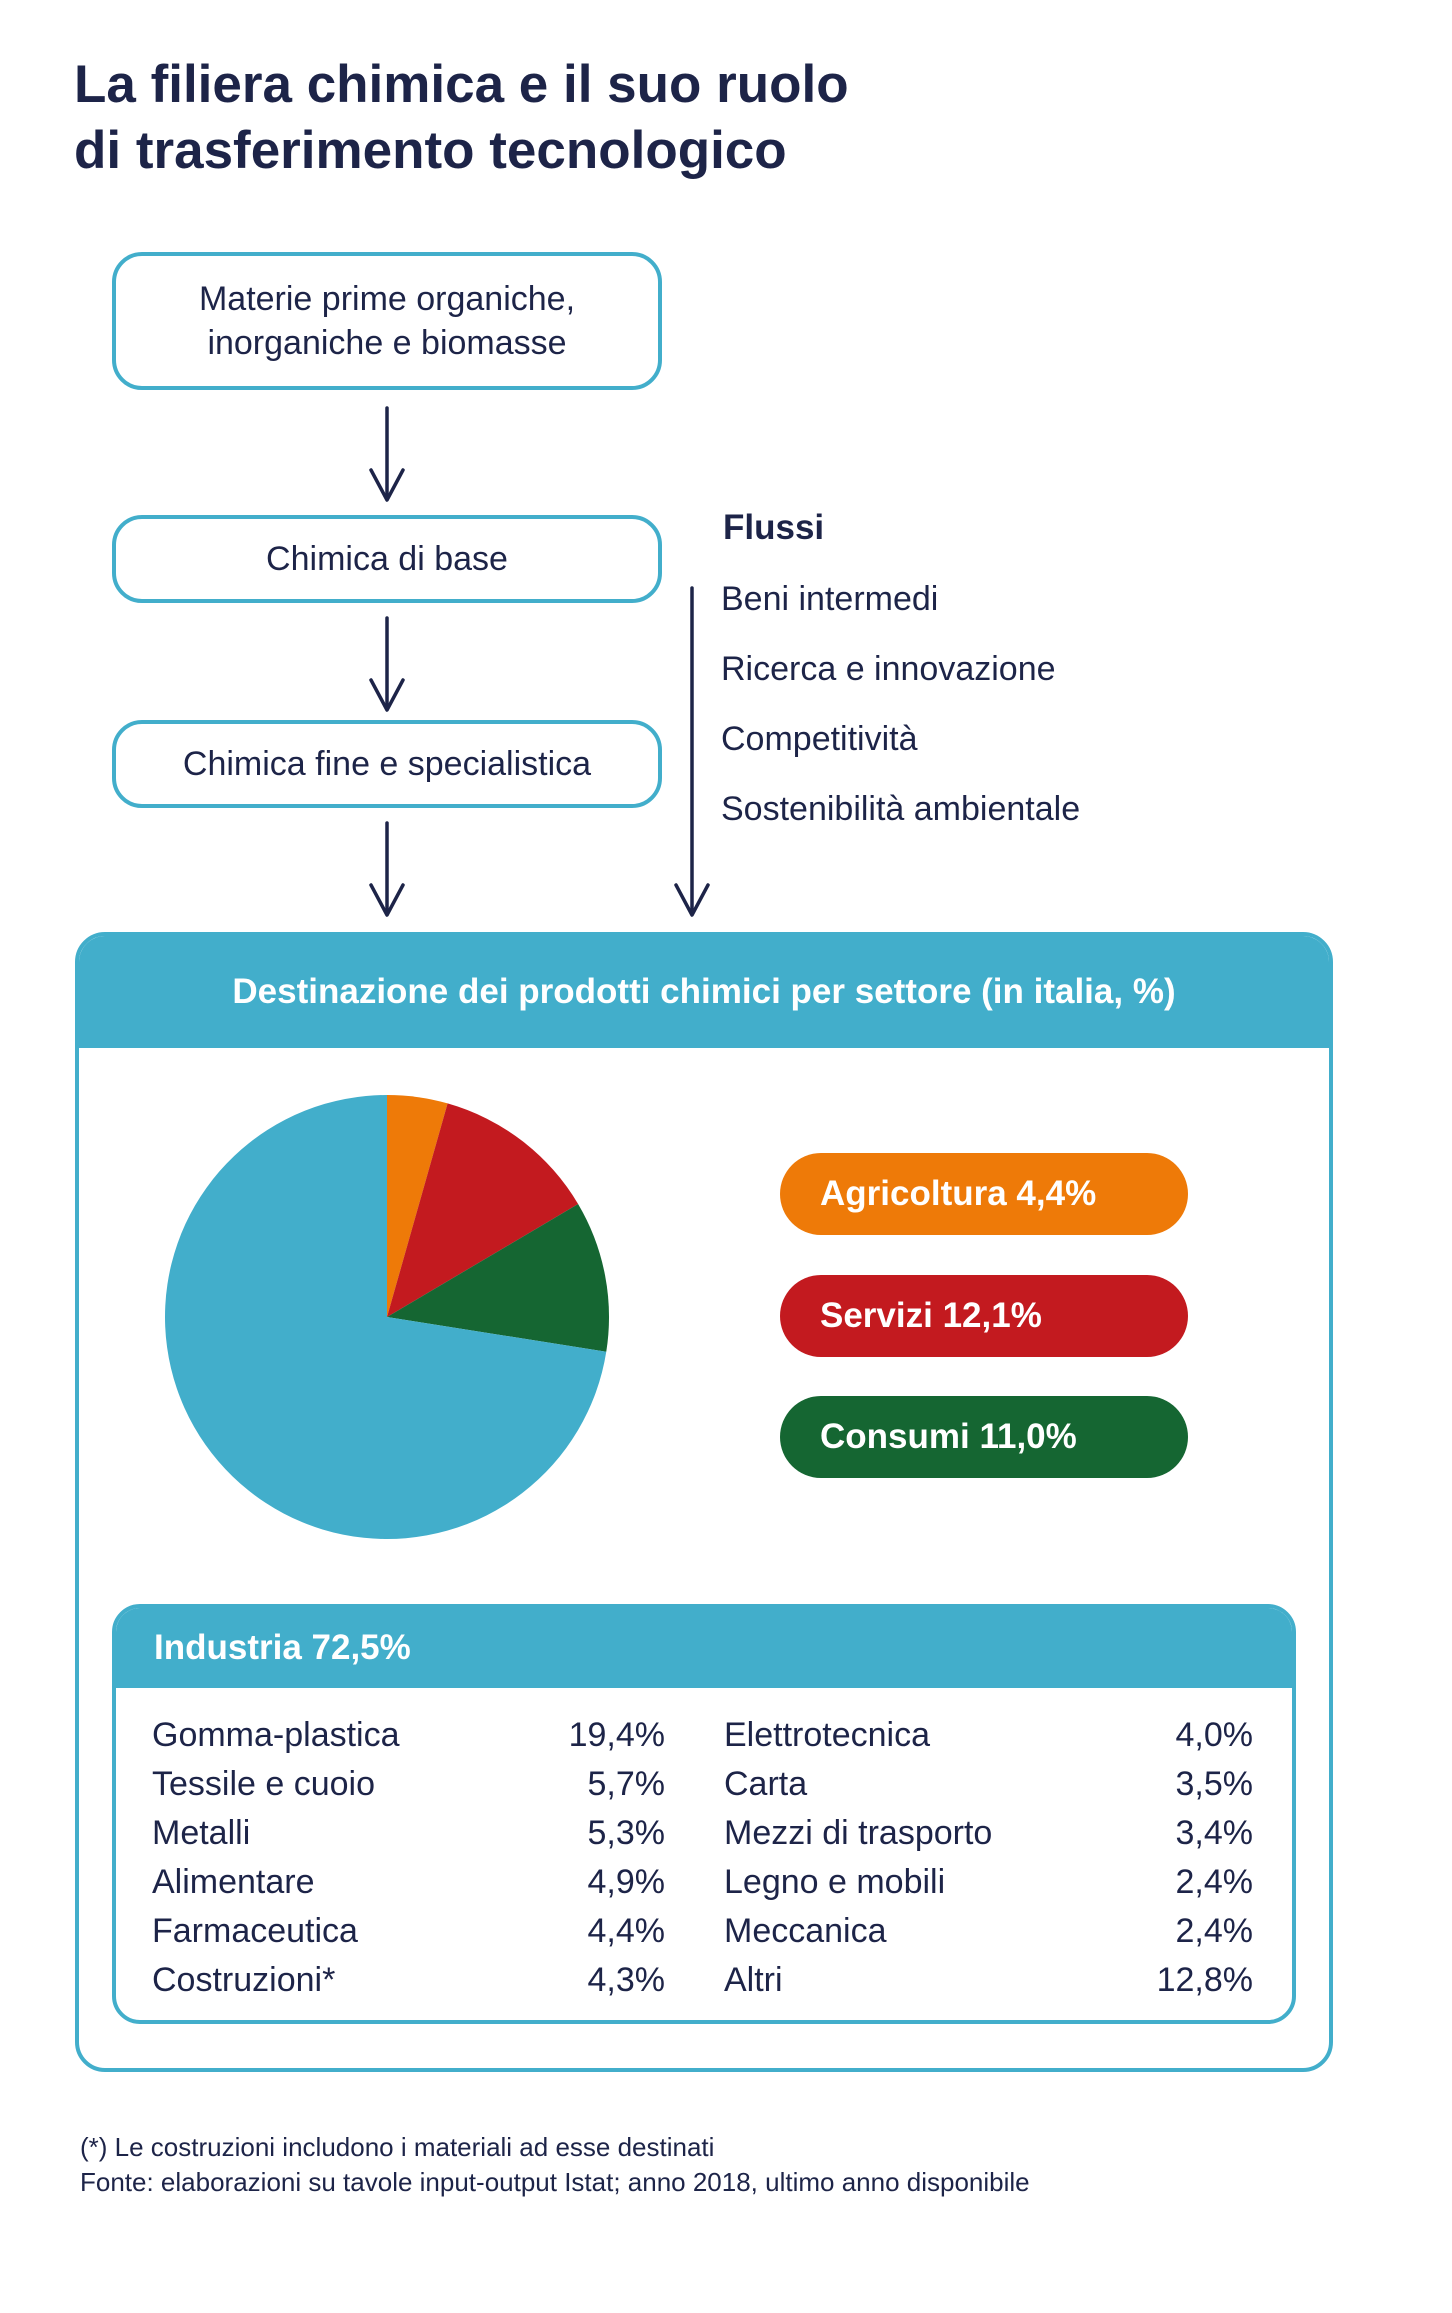  Describe the element at coordinates (805, 1931) in the screenshot. I see `sector-name: Meccanica` at that location.